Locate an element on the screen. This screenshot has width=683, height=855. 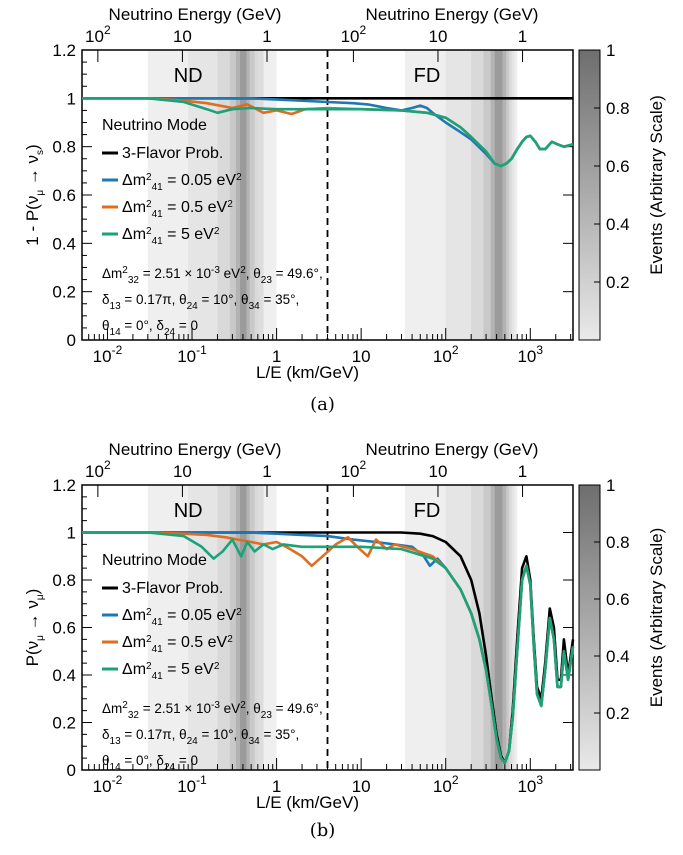
param-line-1: Δm232 = 2.51 × 10-3 eV2, θ23 = 49.6°, is located at coordinates (212, 275).